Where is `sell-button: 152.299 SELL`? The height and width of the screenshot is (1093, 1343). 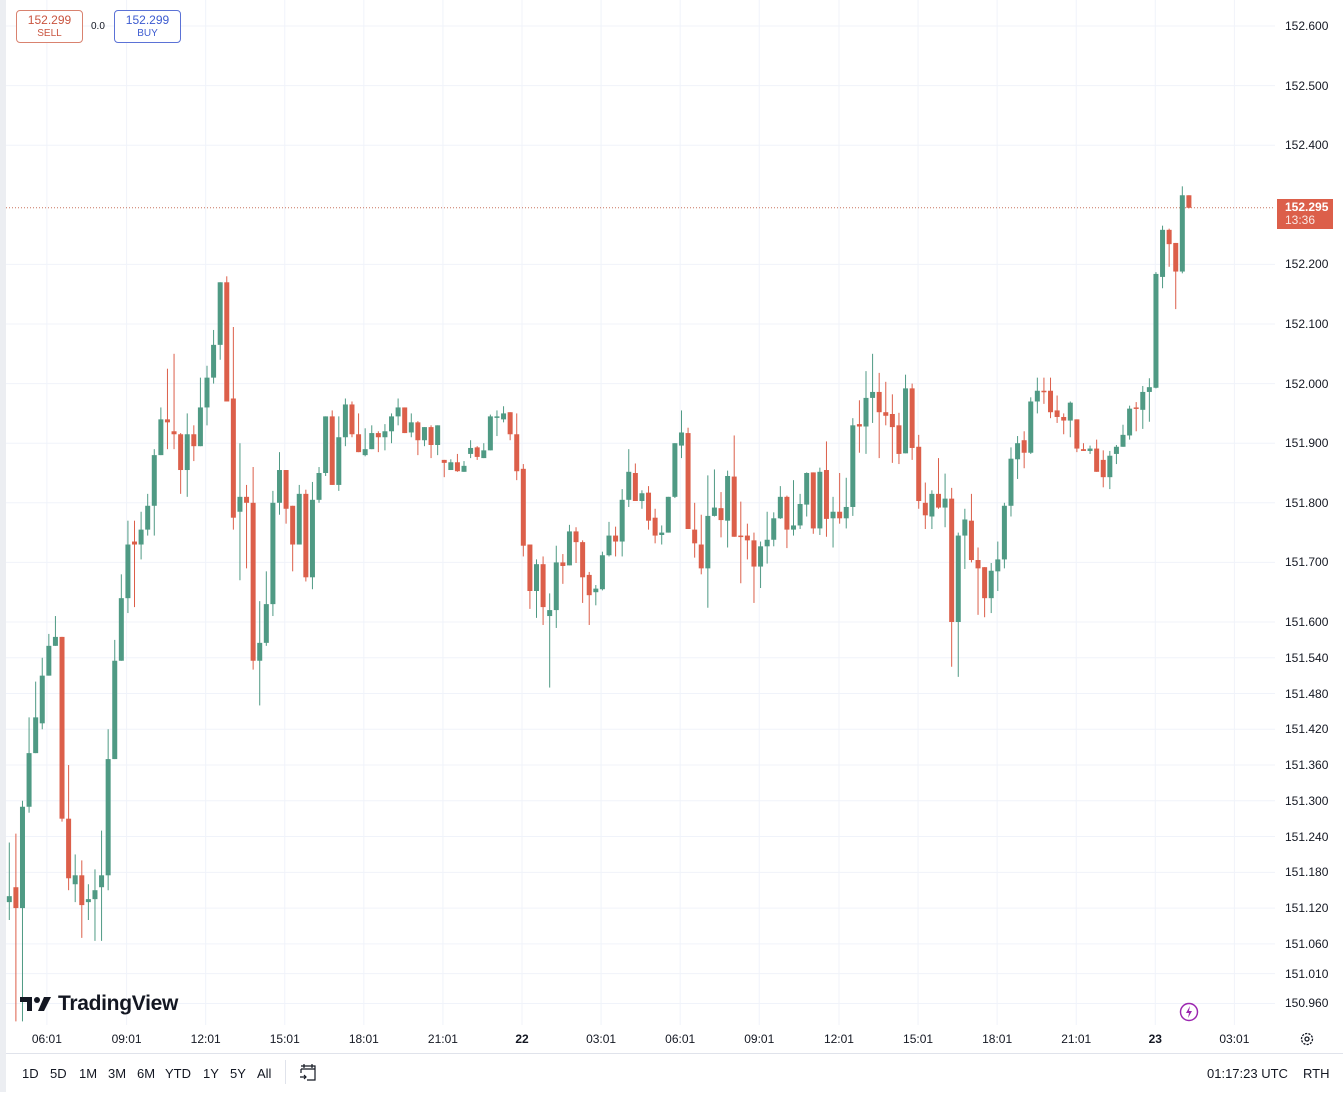
sell-button: 152.299 SELL is located at coordinates (49, 26).